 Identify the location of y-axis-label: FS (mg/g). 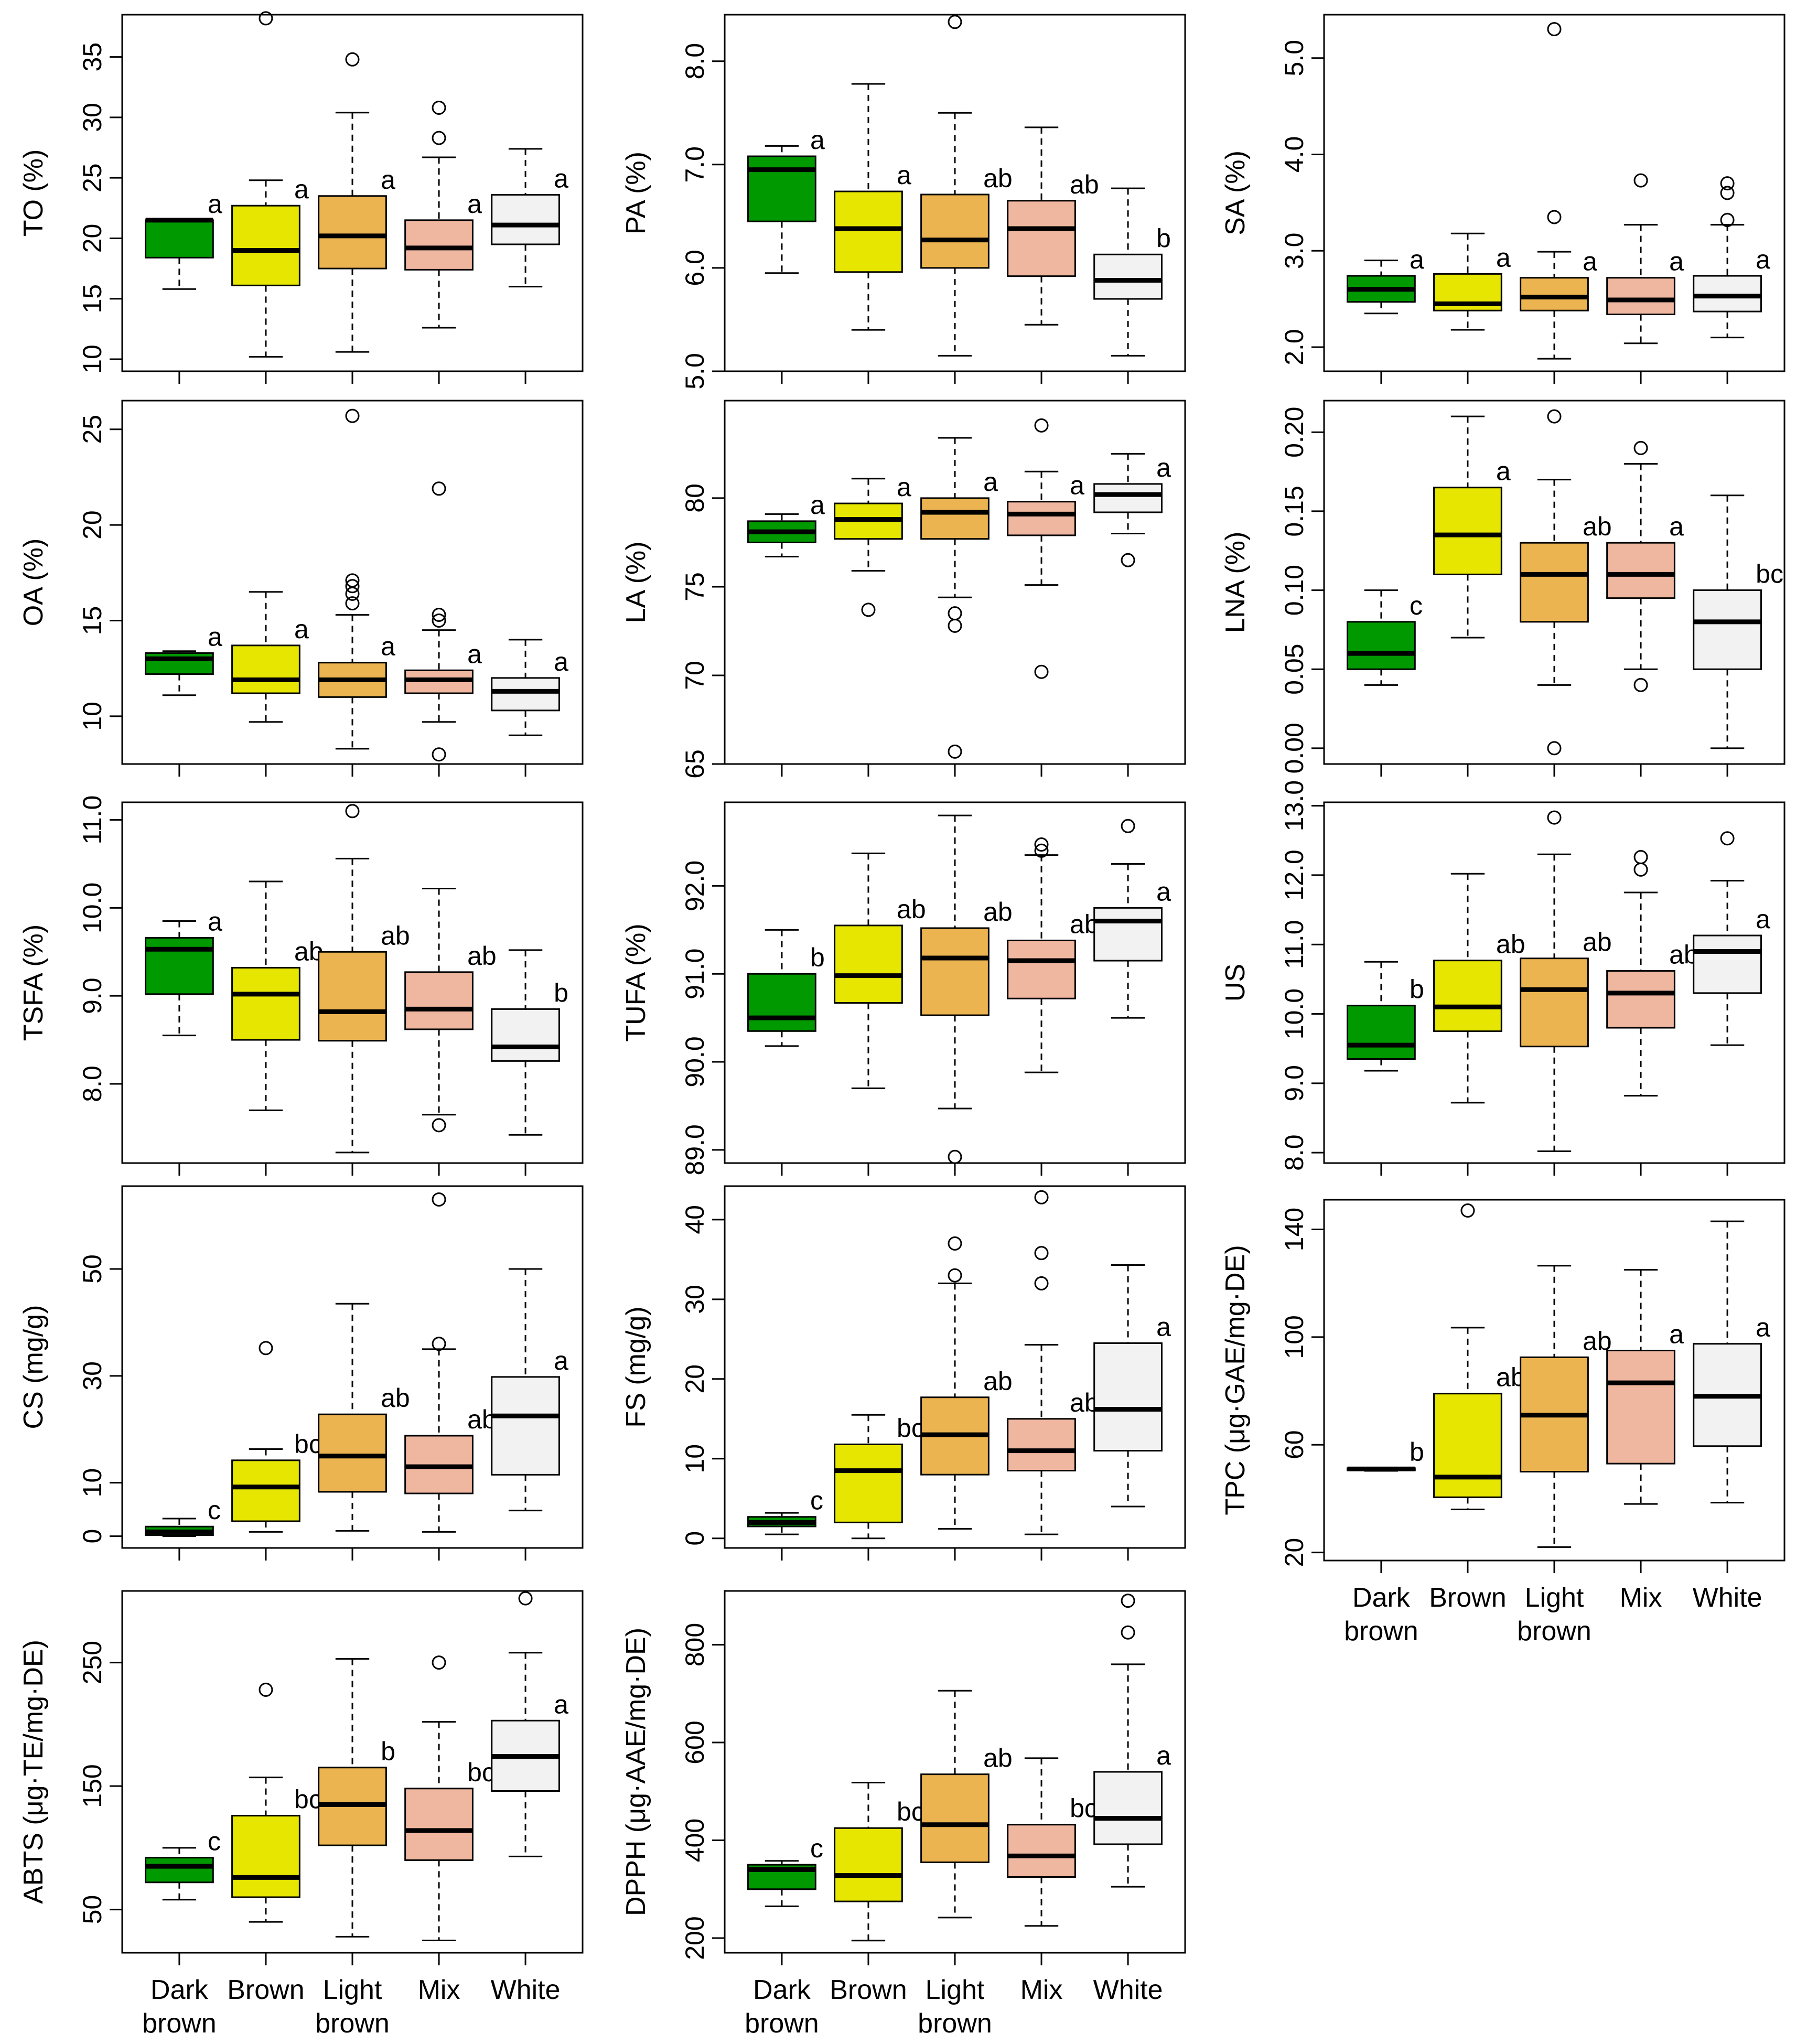
(636, 1366).